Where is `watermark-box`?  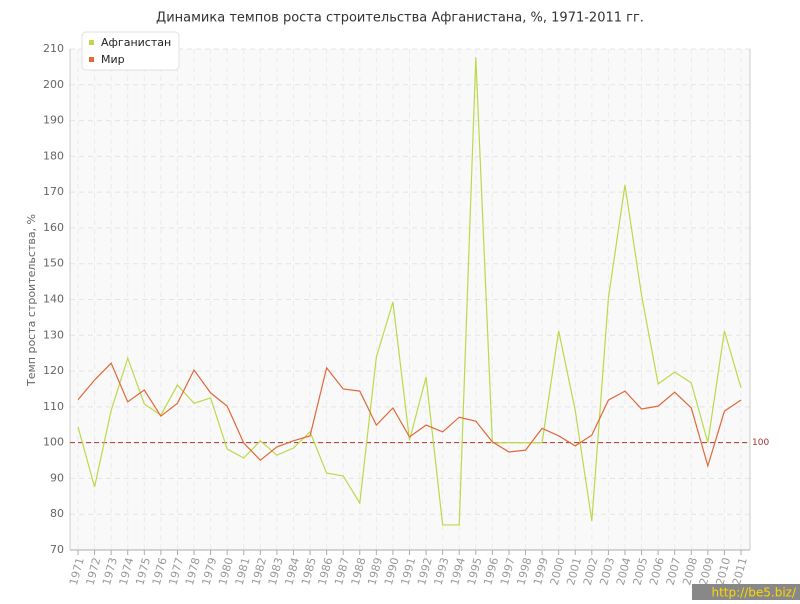
watermark-box is located at coordinates (746, 592).